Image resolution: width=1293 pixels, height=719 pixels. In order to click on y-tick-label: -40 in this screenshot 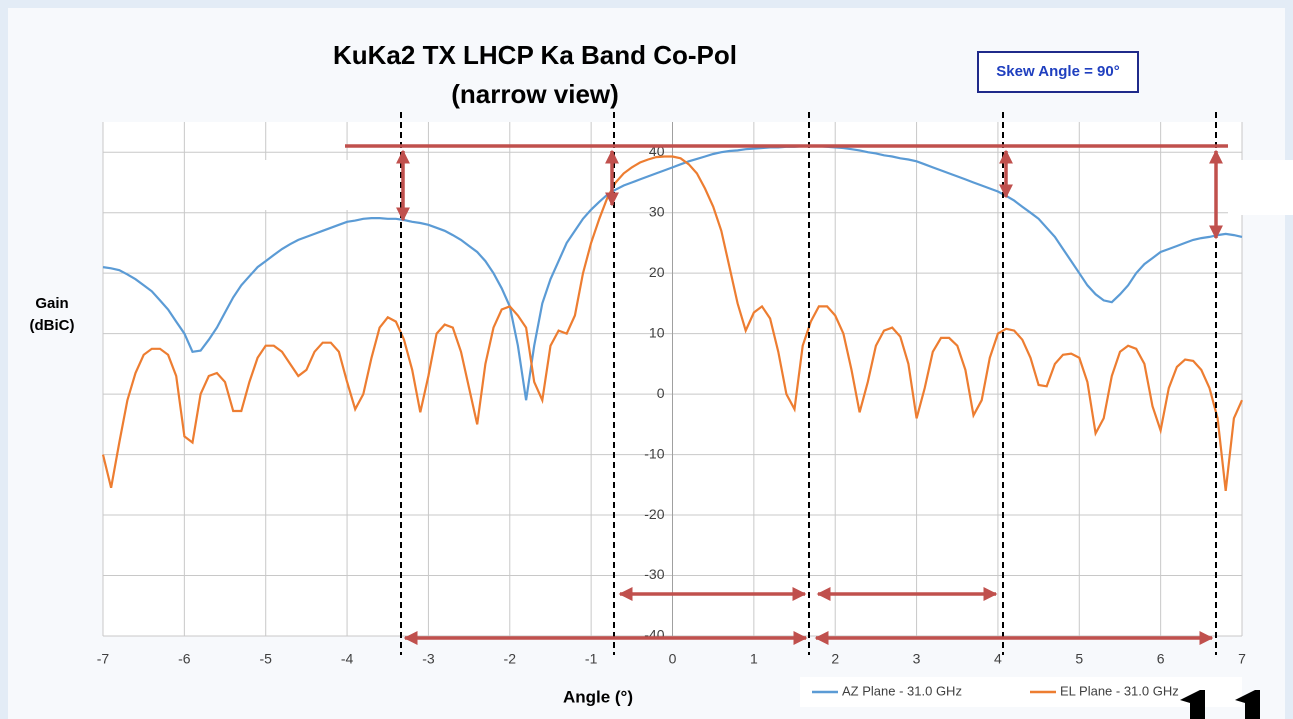, I will do `click(654, 635)`.